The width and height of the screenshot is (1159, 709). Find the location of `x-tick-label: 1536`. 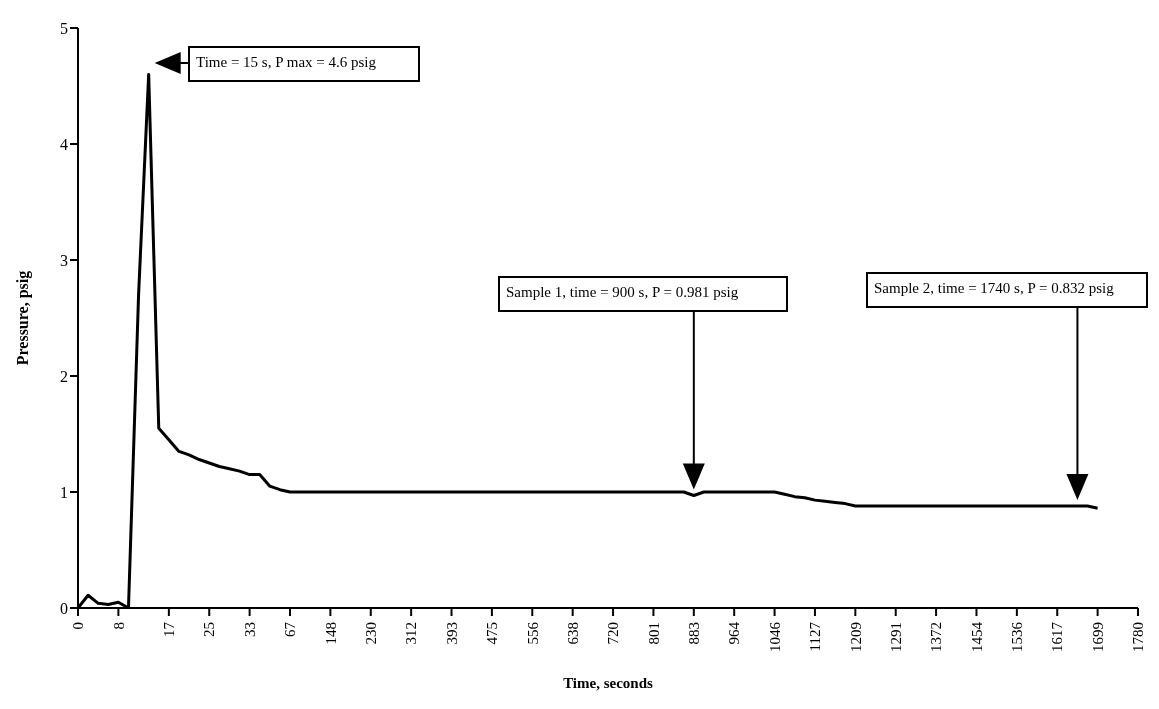

x-tick-label: 1536 is located at coordinates (1017, 636).